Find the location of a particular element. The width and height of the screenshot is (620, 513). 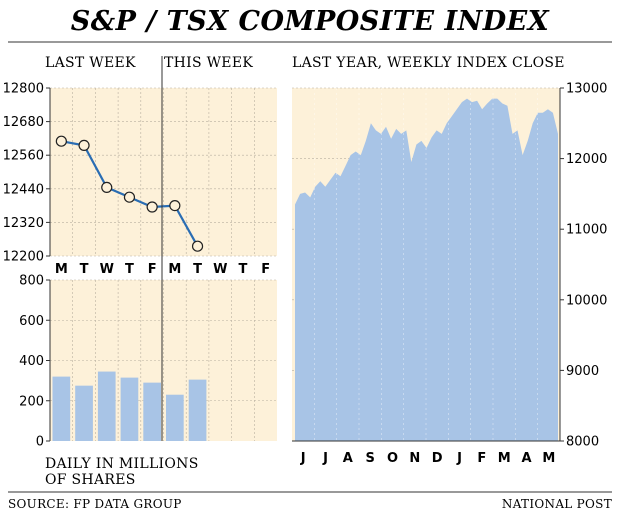

area-y-tick-label: 12000 is located at coordinates (586, 159).